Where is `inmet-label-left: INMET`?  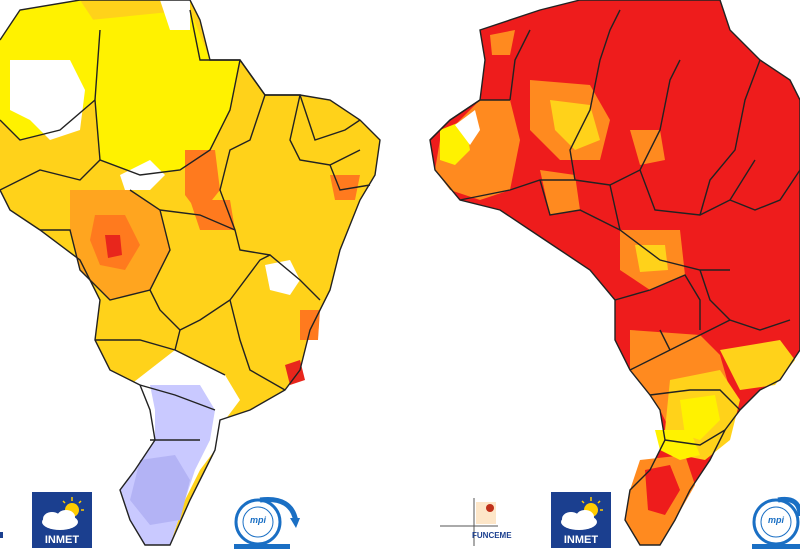
inmet-label-left: INMET is located at coordinates (62, 540).